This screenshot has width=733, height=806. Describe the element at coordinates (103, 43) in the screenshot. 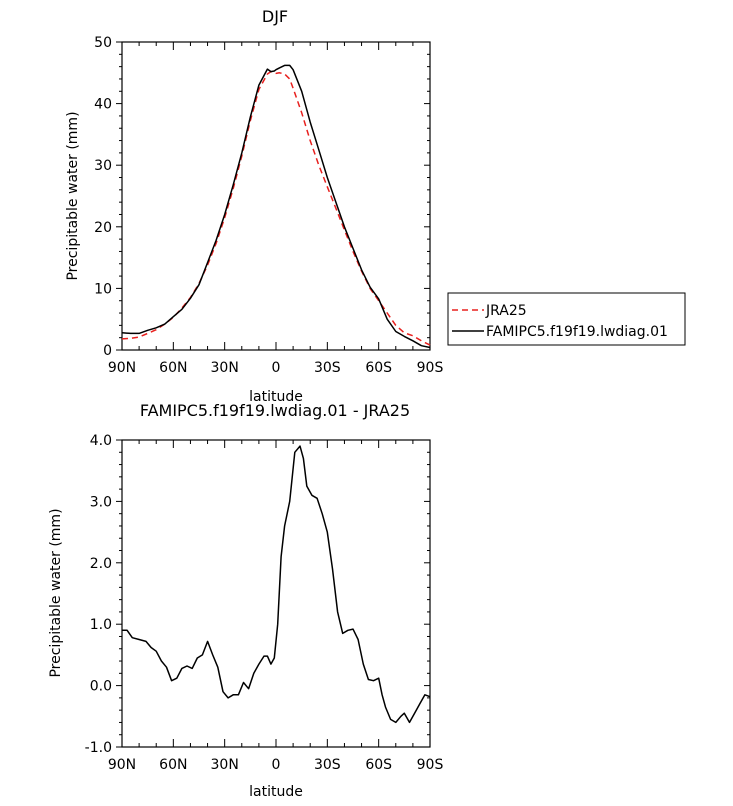

I see `top-y-tick-label: 50` at that location.